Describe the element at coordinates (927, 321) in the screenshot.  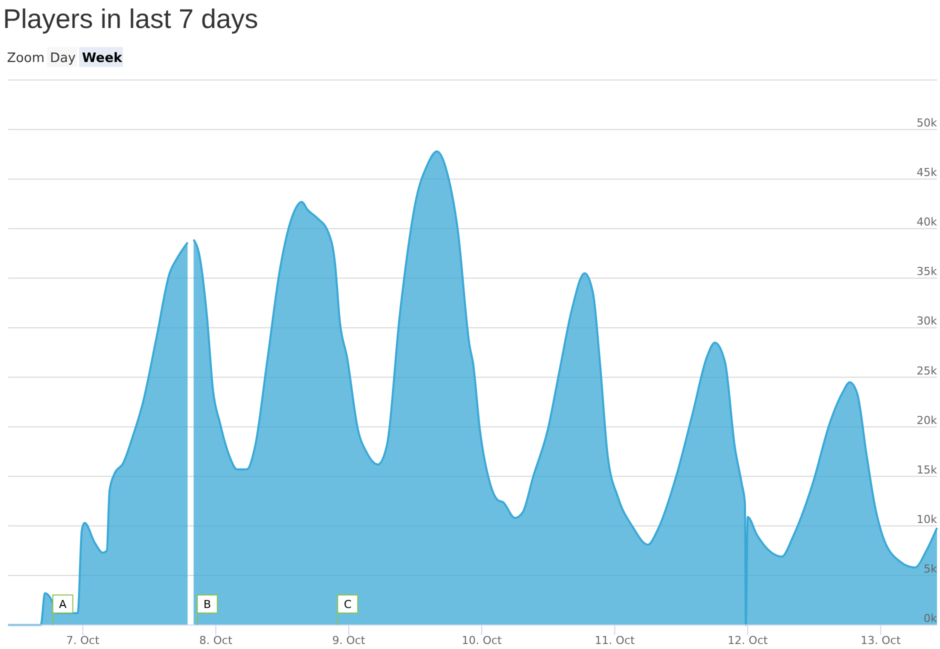
I see `y-tick-label: 30k` at that location.